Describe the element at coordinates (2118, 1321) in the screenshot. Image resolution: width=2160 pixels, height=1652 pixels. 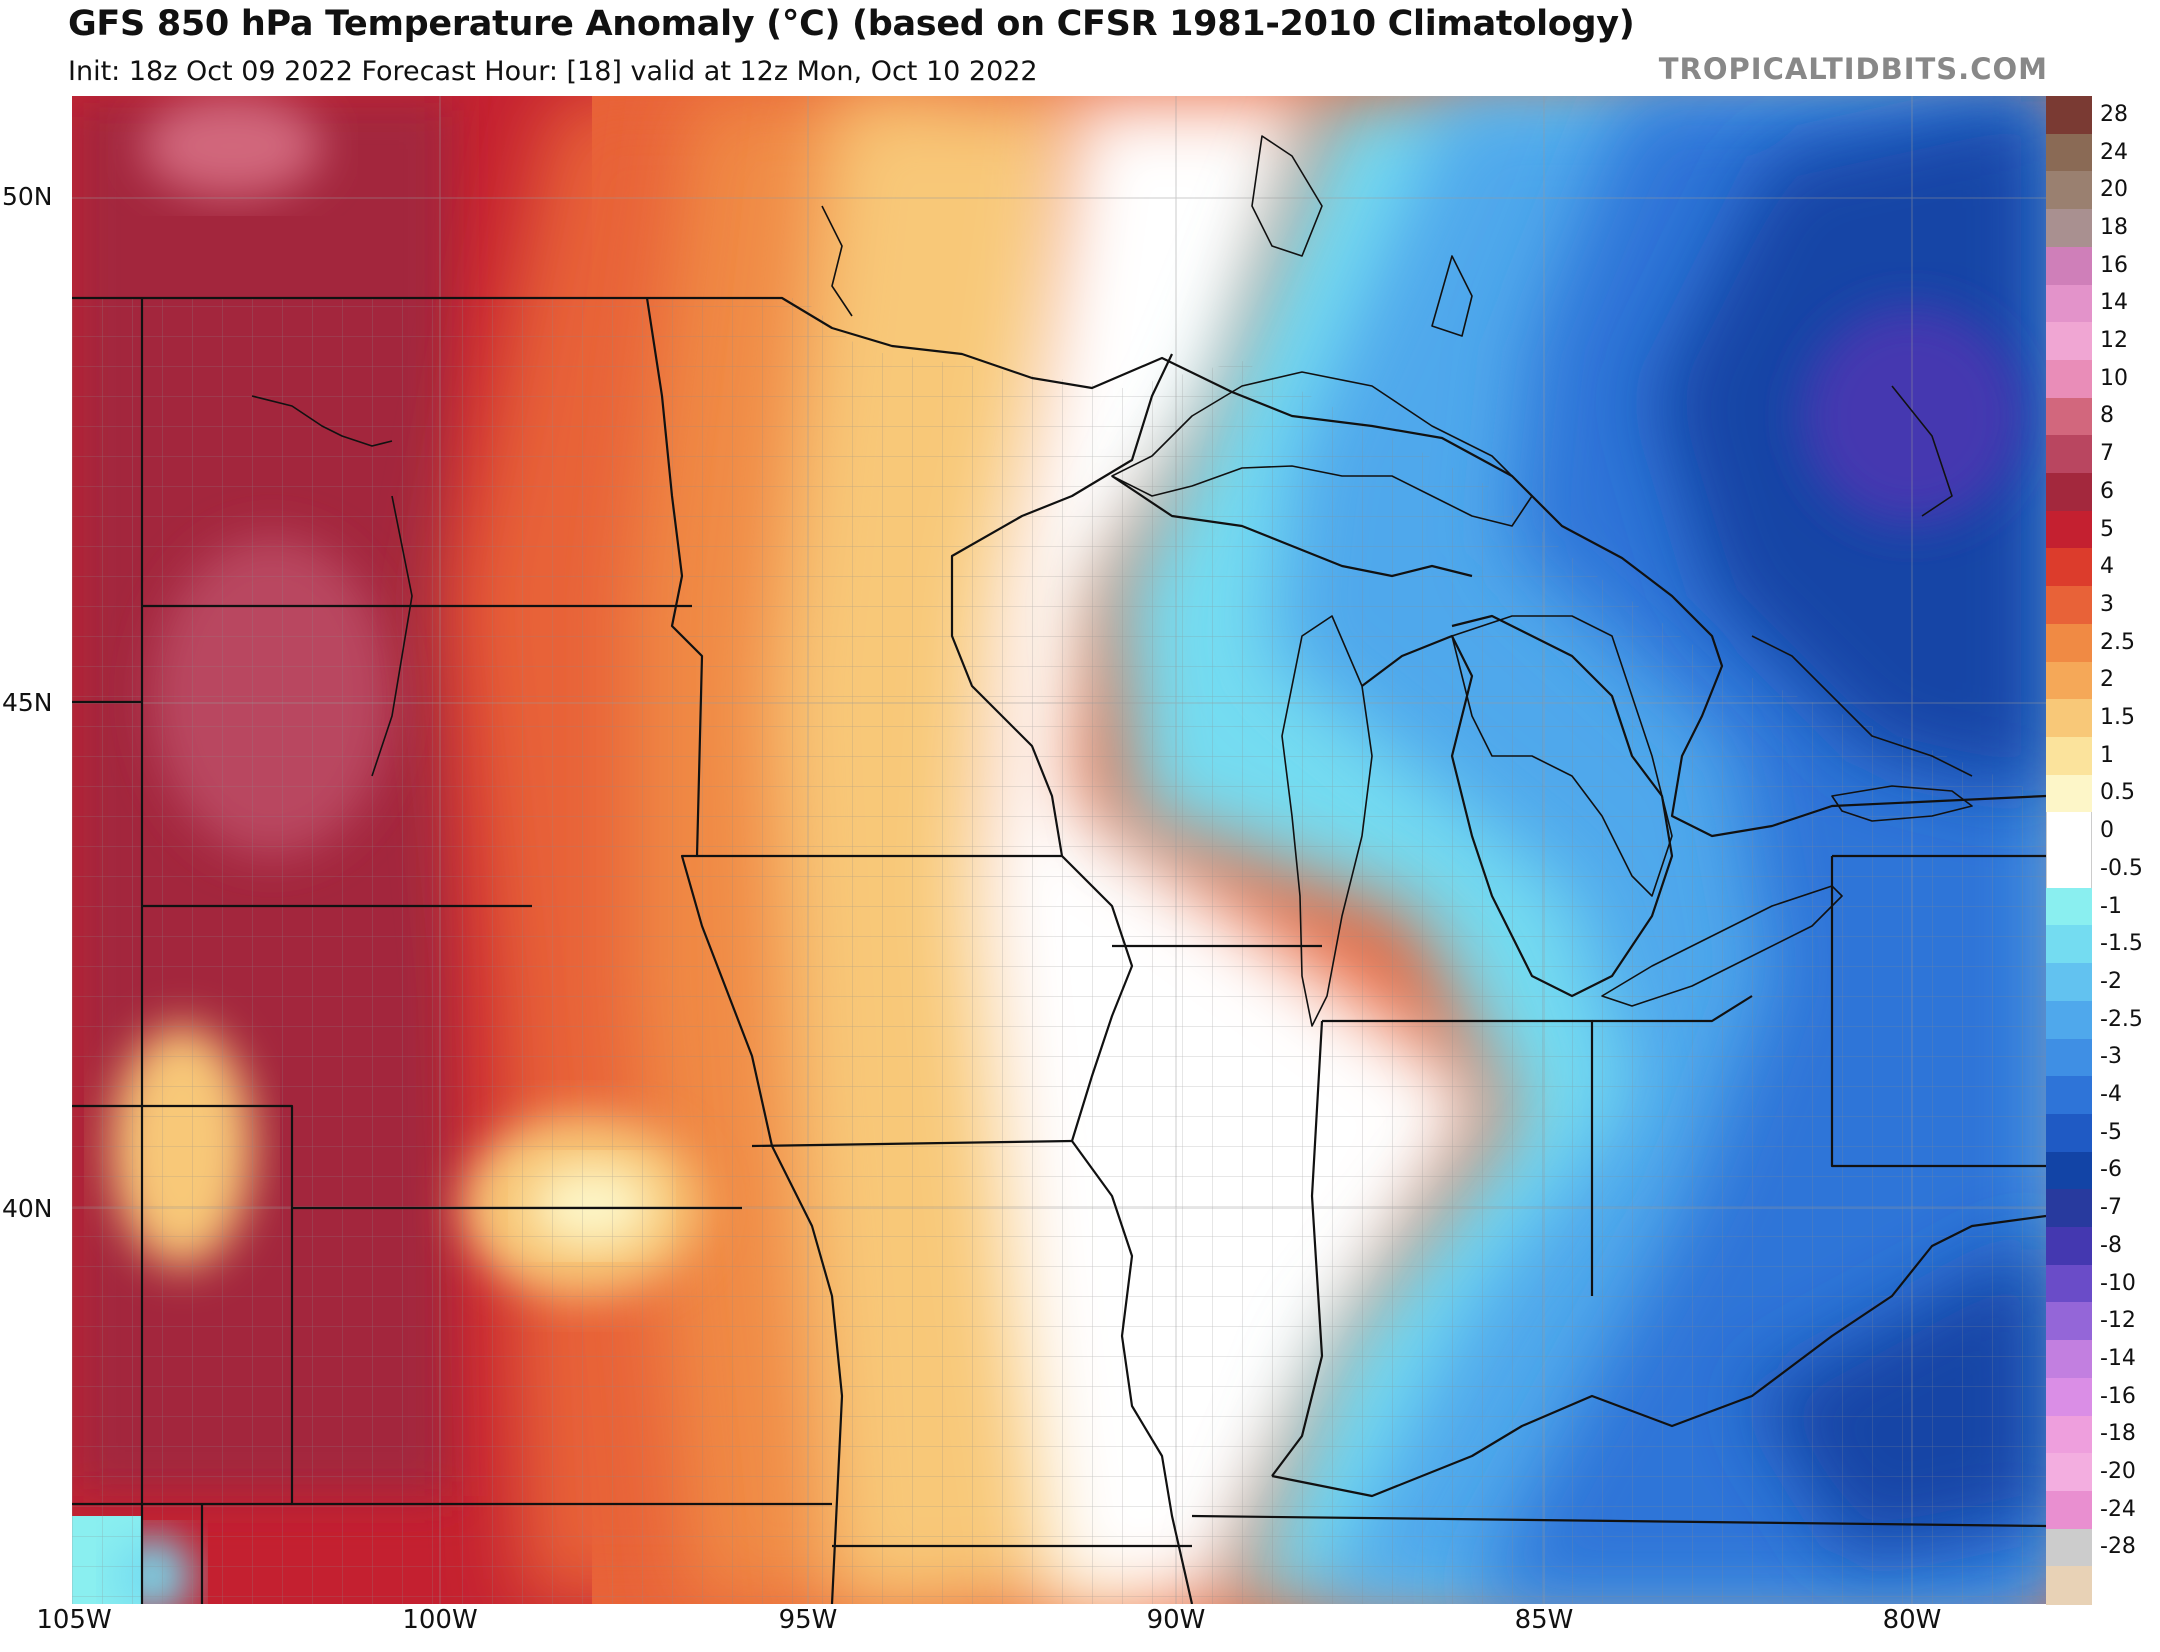
I see `colorbar-tick-label: -12` at that location.